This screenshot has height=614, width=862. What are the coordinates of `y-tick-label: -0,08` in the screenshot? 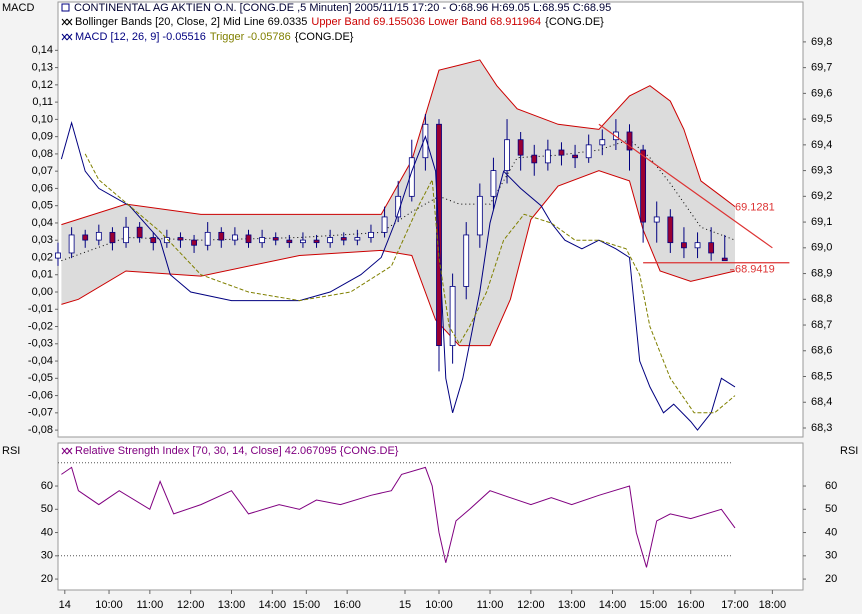 It's located at (40, 430).